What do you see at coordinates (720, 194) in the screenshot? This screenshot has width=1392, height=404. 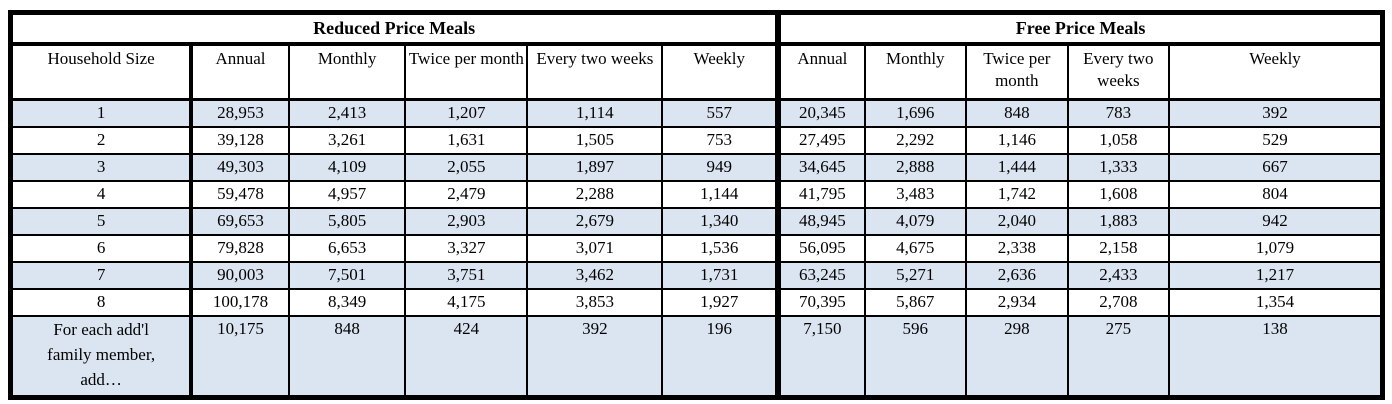 I see `reduced-value-cell: 1,144` at bounding box center [720, 194].